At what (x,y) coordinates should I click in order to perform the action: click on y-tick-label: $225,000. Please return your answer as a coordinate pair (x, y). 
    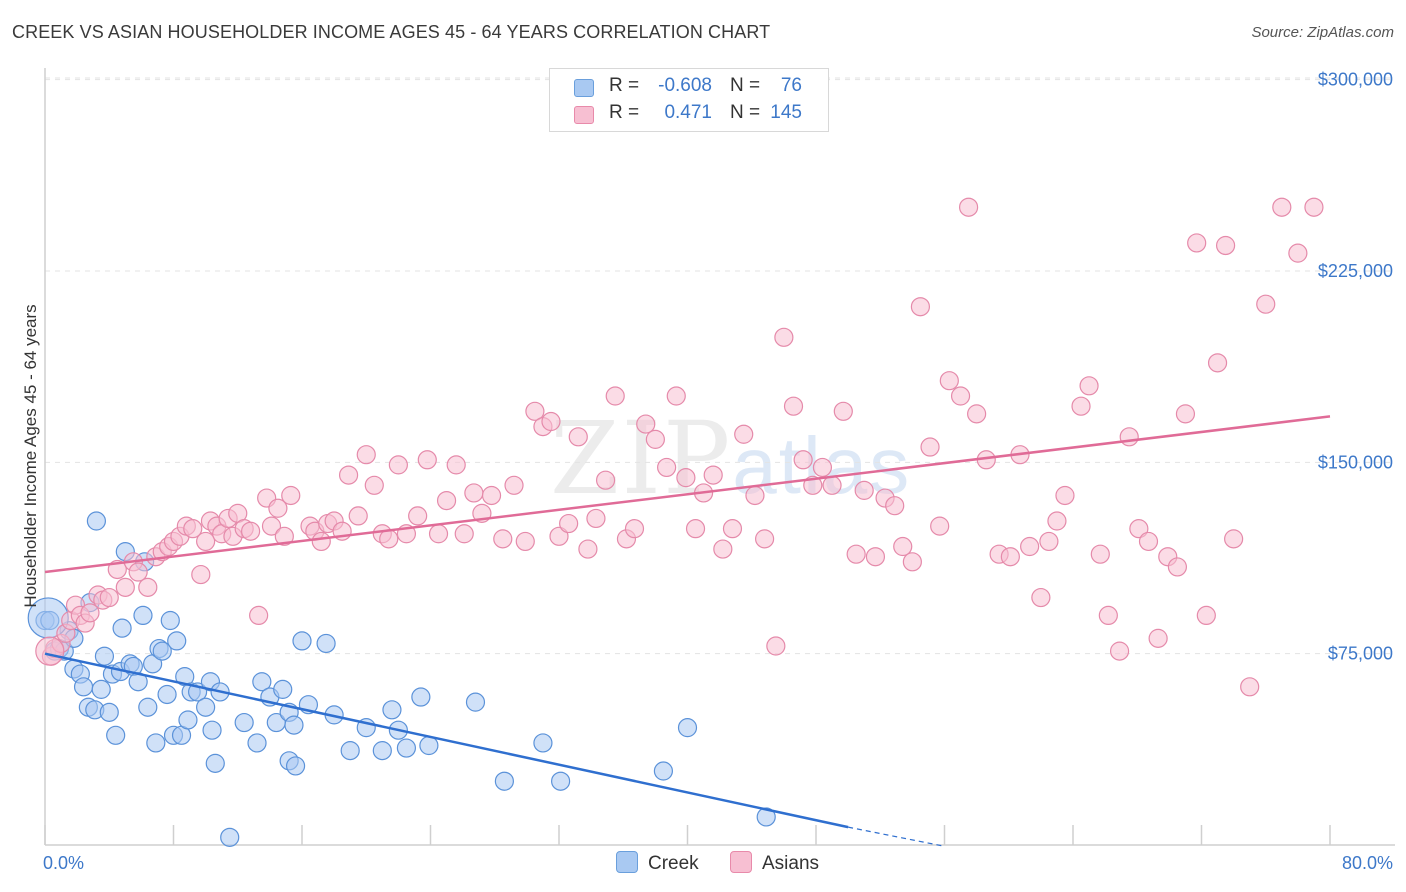
    Looking at the image, I should click on (1355, 271).